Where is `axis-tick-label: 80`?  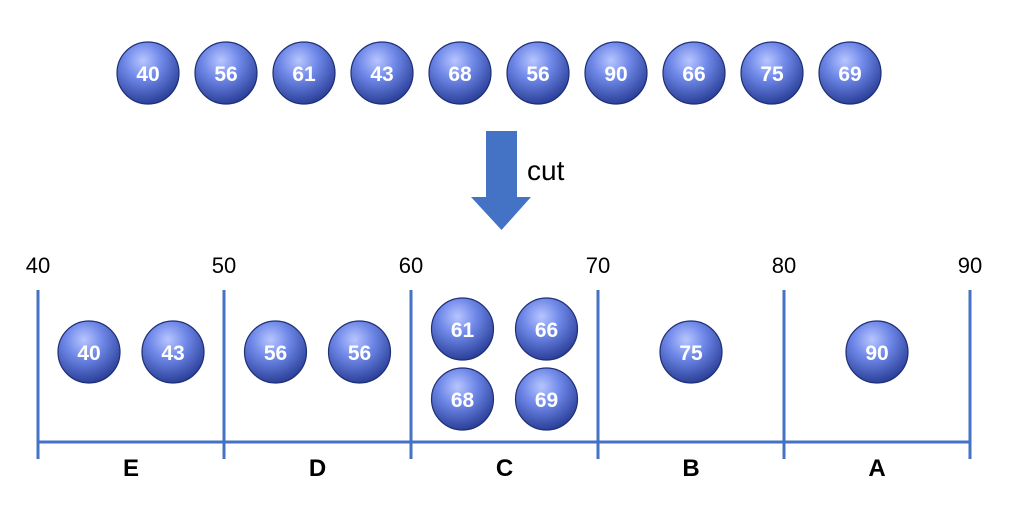 axis-tick-label: 80 is located at coordinates (784, 265).